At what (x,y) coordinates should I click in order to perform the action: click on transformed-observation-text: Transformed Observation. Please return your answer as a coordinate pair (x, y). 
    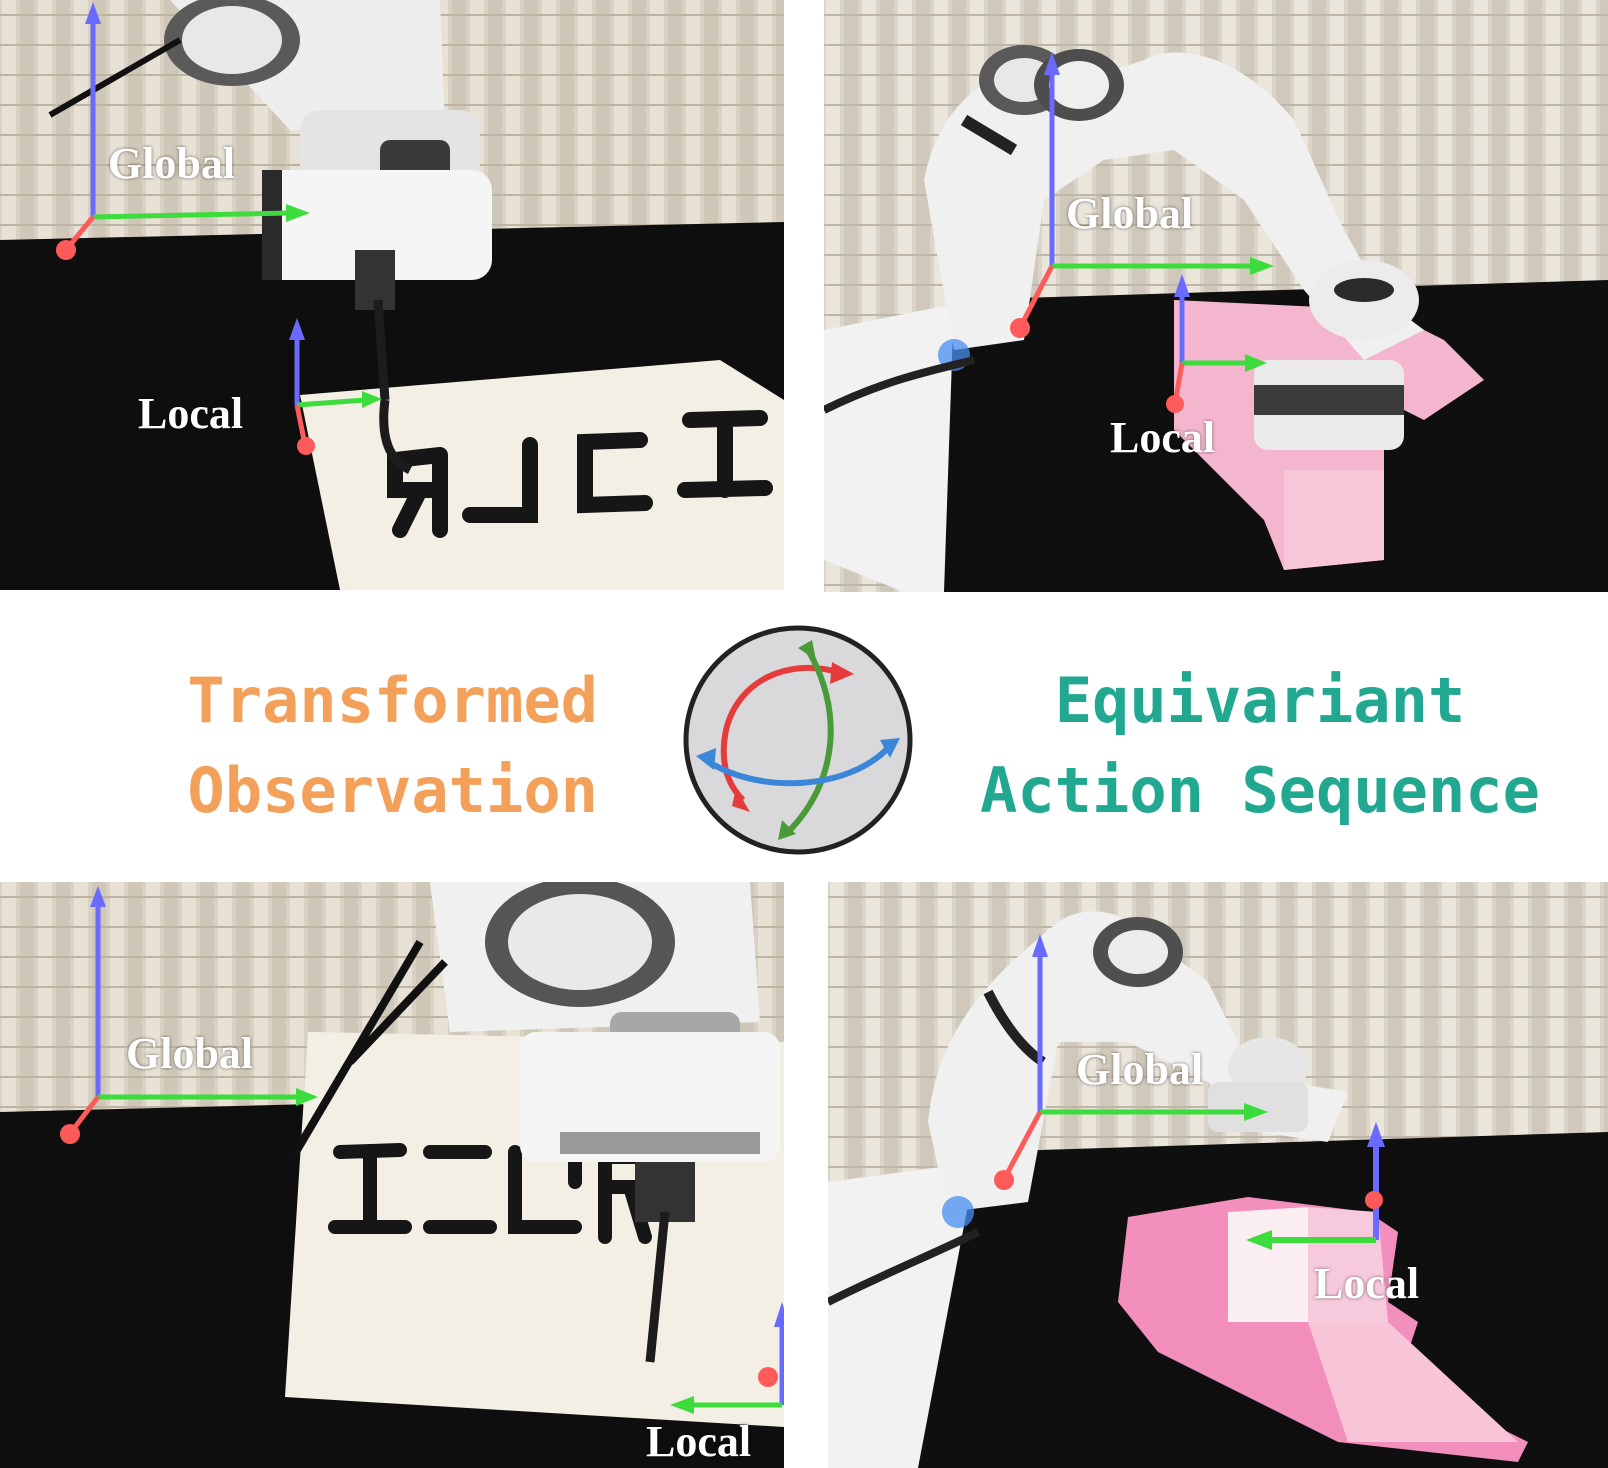
    Looking at the image, I should click on (374, 746).